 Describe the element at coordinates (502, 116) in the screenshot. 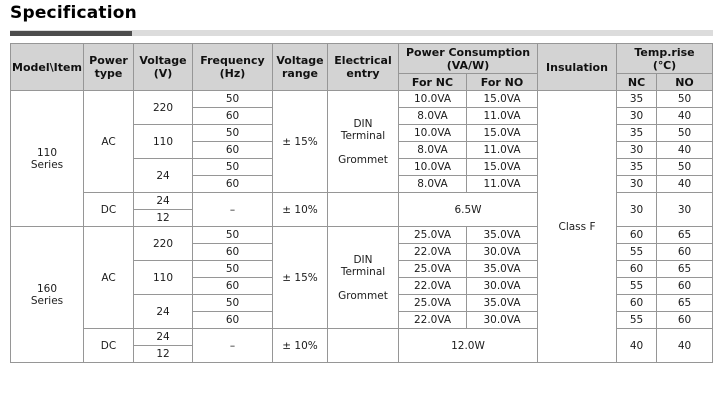

I see `cell-consumption-no: 11.0VA` at that location.